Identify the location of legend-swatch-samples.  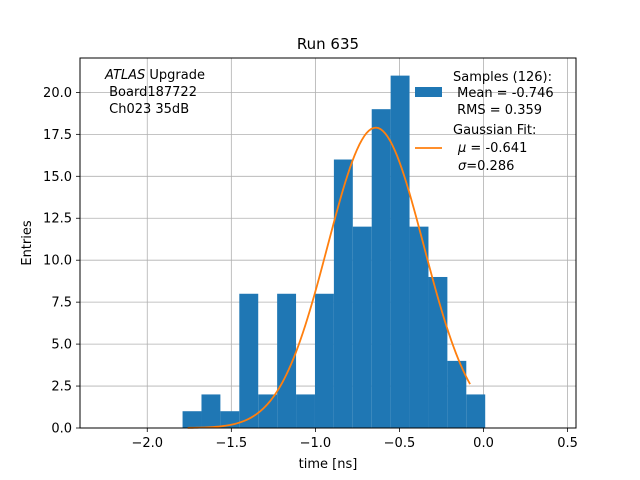
(428, 92).